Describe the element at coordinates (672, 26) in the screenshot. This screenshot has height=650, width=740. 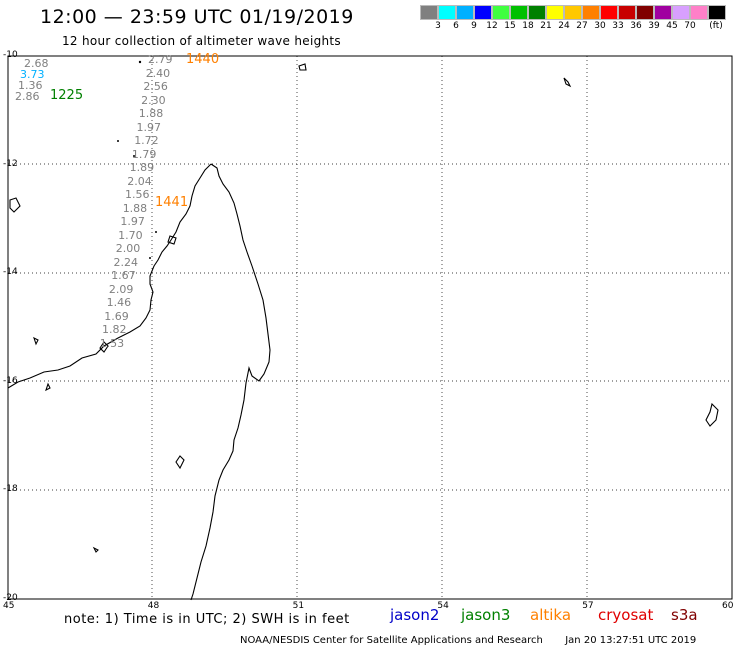
I see `colorbar-label: 45` at that location.